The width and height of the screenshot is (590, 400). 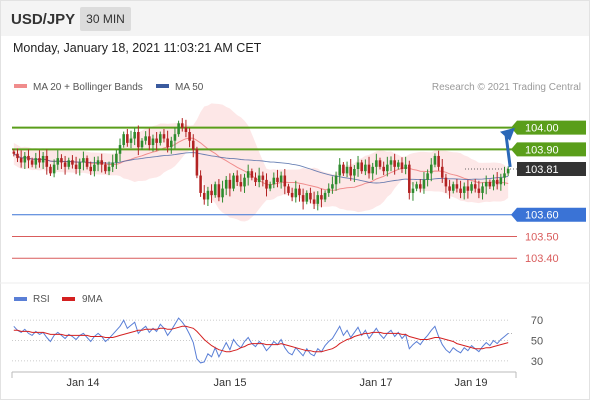 What do you see at coordinates (105, 19) in the screenshot?
I see `timeframe-button: 30 MIN` at bounding box center [105, 19].